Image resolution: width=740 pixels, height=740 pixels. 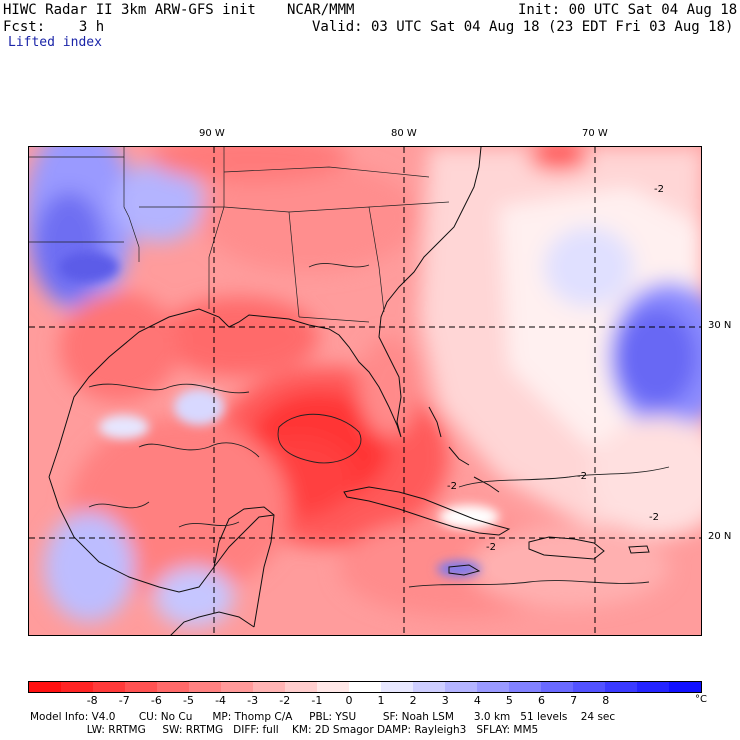 What do you see at coordinates (92, 700) in the screenshot?
I see `colorbar-tick-label: -8` at bounding box center [92, 700].